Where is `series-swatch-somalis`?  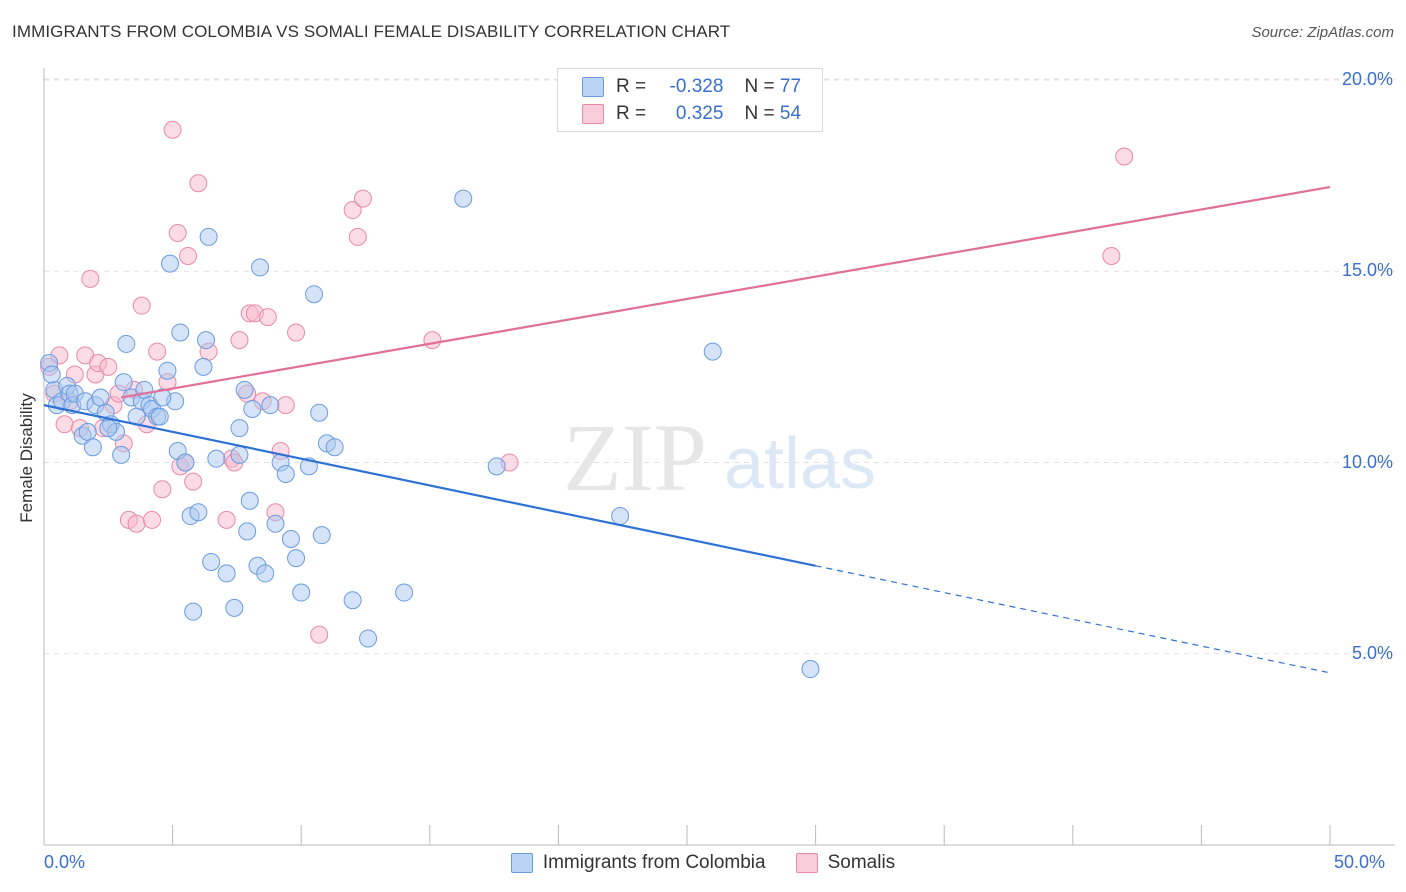
series-swatch-somalis is located at coordinates (806, 863).